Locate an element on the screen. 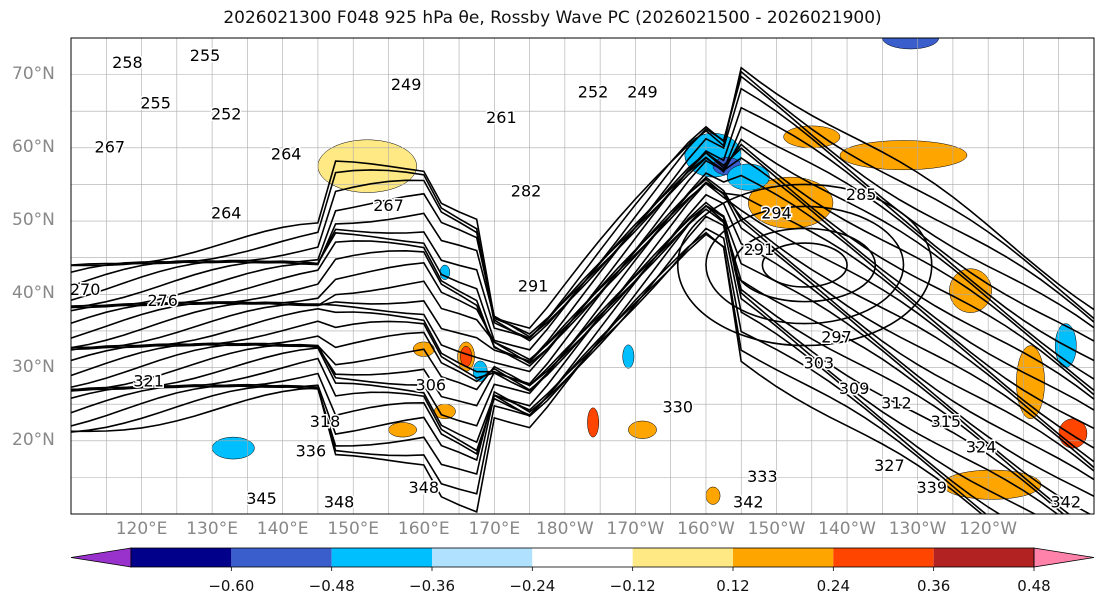 The image size is (1105, 606). longitude-label: 120°E is located at coordinates (141, 529).